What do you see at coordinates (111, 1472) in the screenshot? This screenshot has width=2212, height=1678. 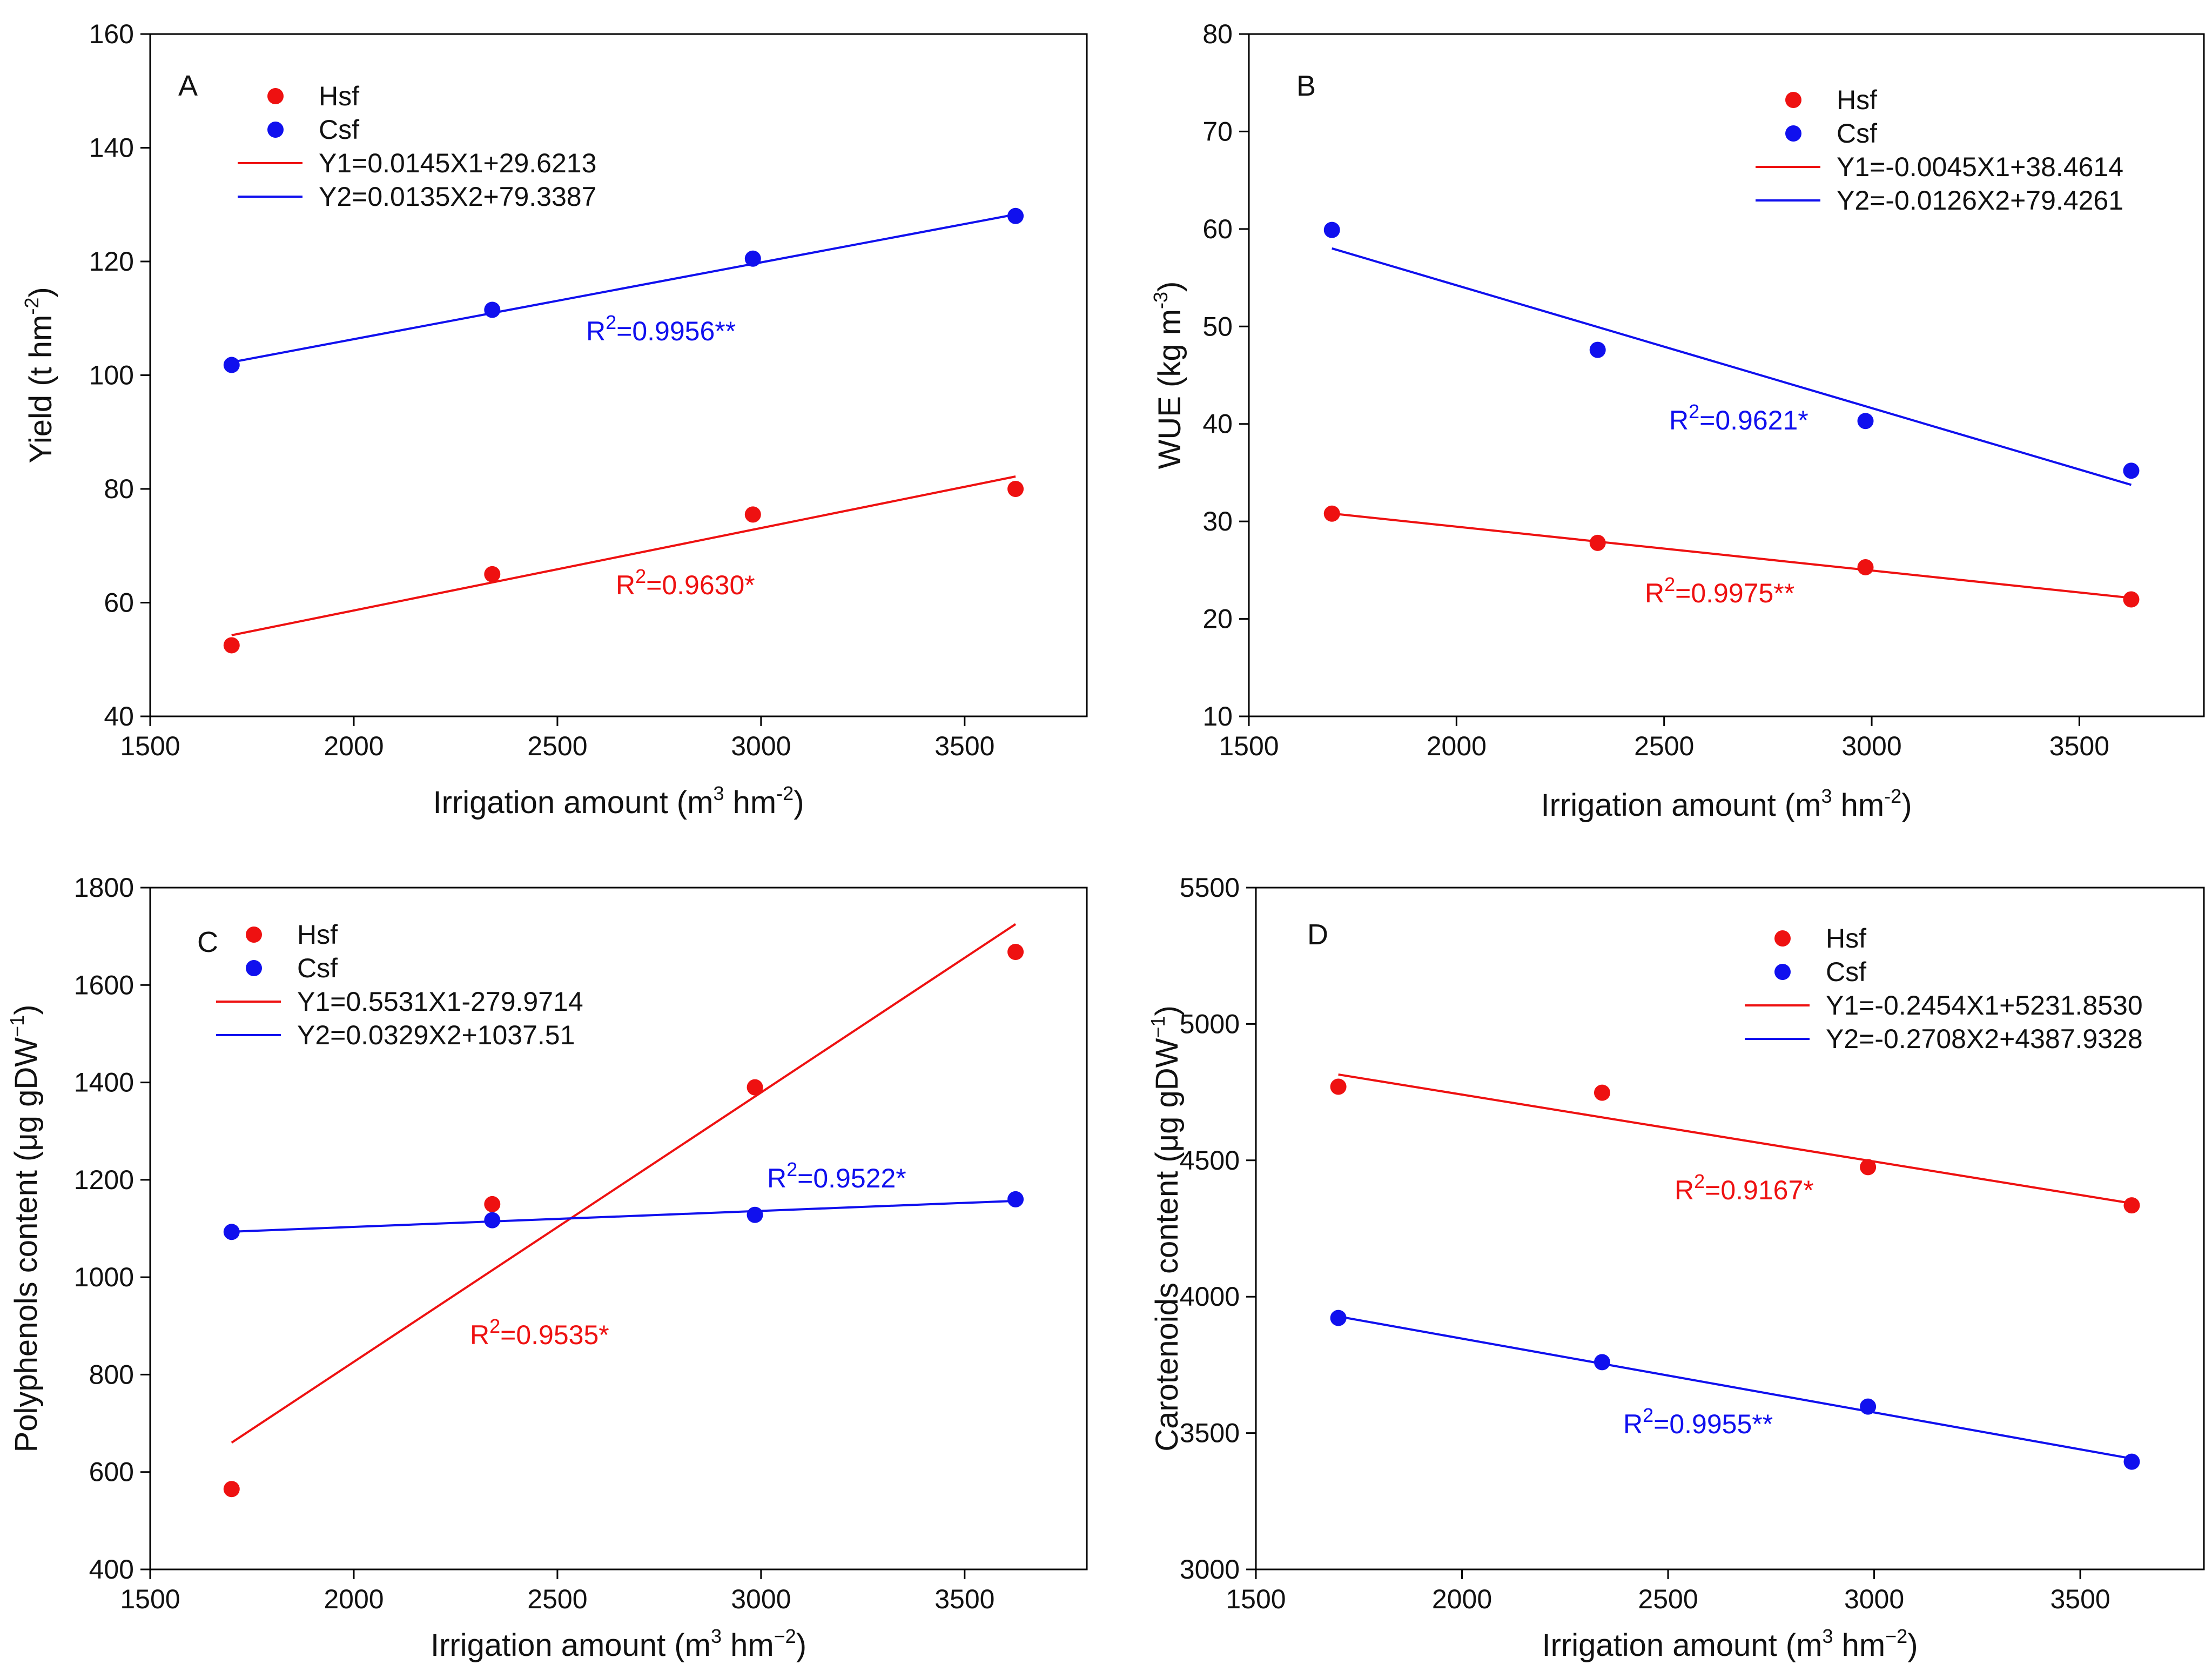 I see `y-tick-label: 600` at bounding box center [111, 1472].